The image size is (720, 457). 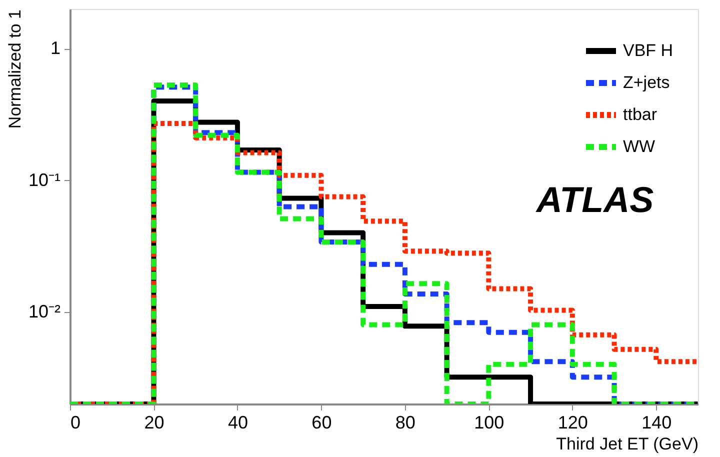 I want to click on legend-label: ttbar, so click(x=640, y=114).